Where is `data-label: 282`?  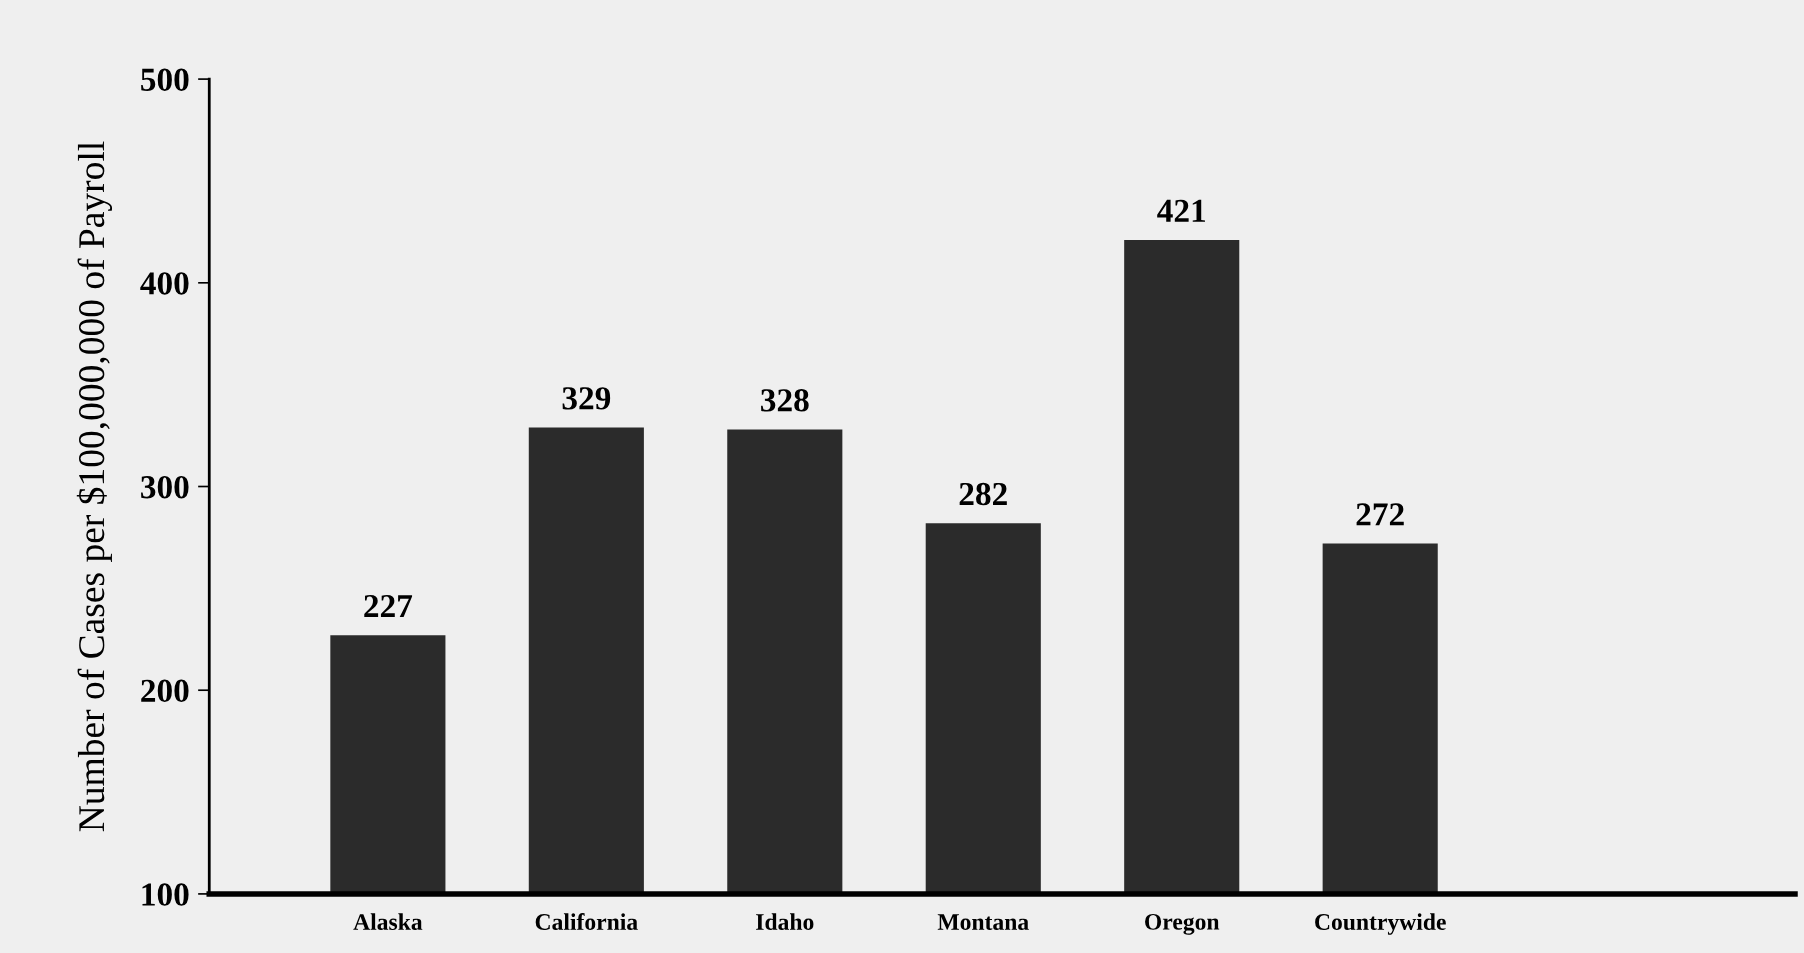 data-label: 282 is located at coordinates (983, 494).